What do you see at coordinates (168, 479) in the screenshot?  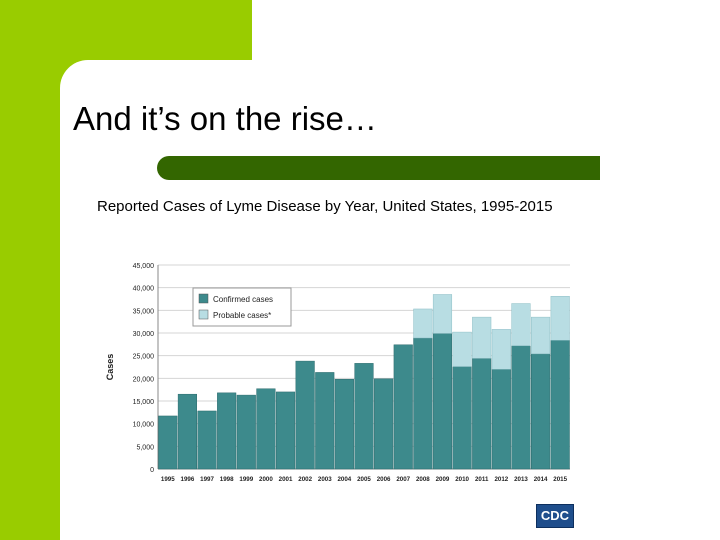 I see `x-tick-label: 1995` at bounding box center [168, 479].